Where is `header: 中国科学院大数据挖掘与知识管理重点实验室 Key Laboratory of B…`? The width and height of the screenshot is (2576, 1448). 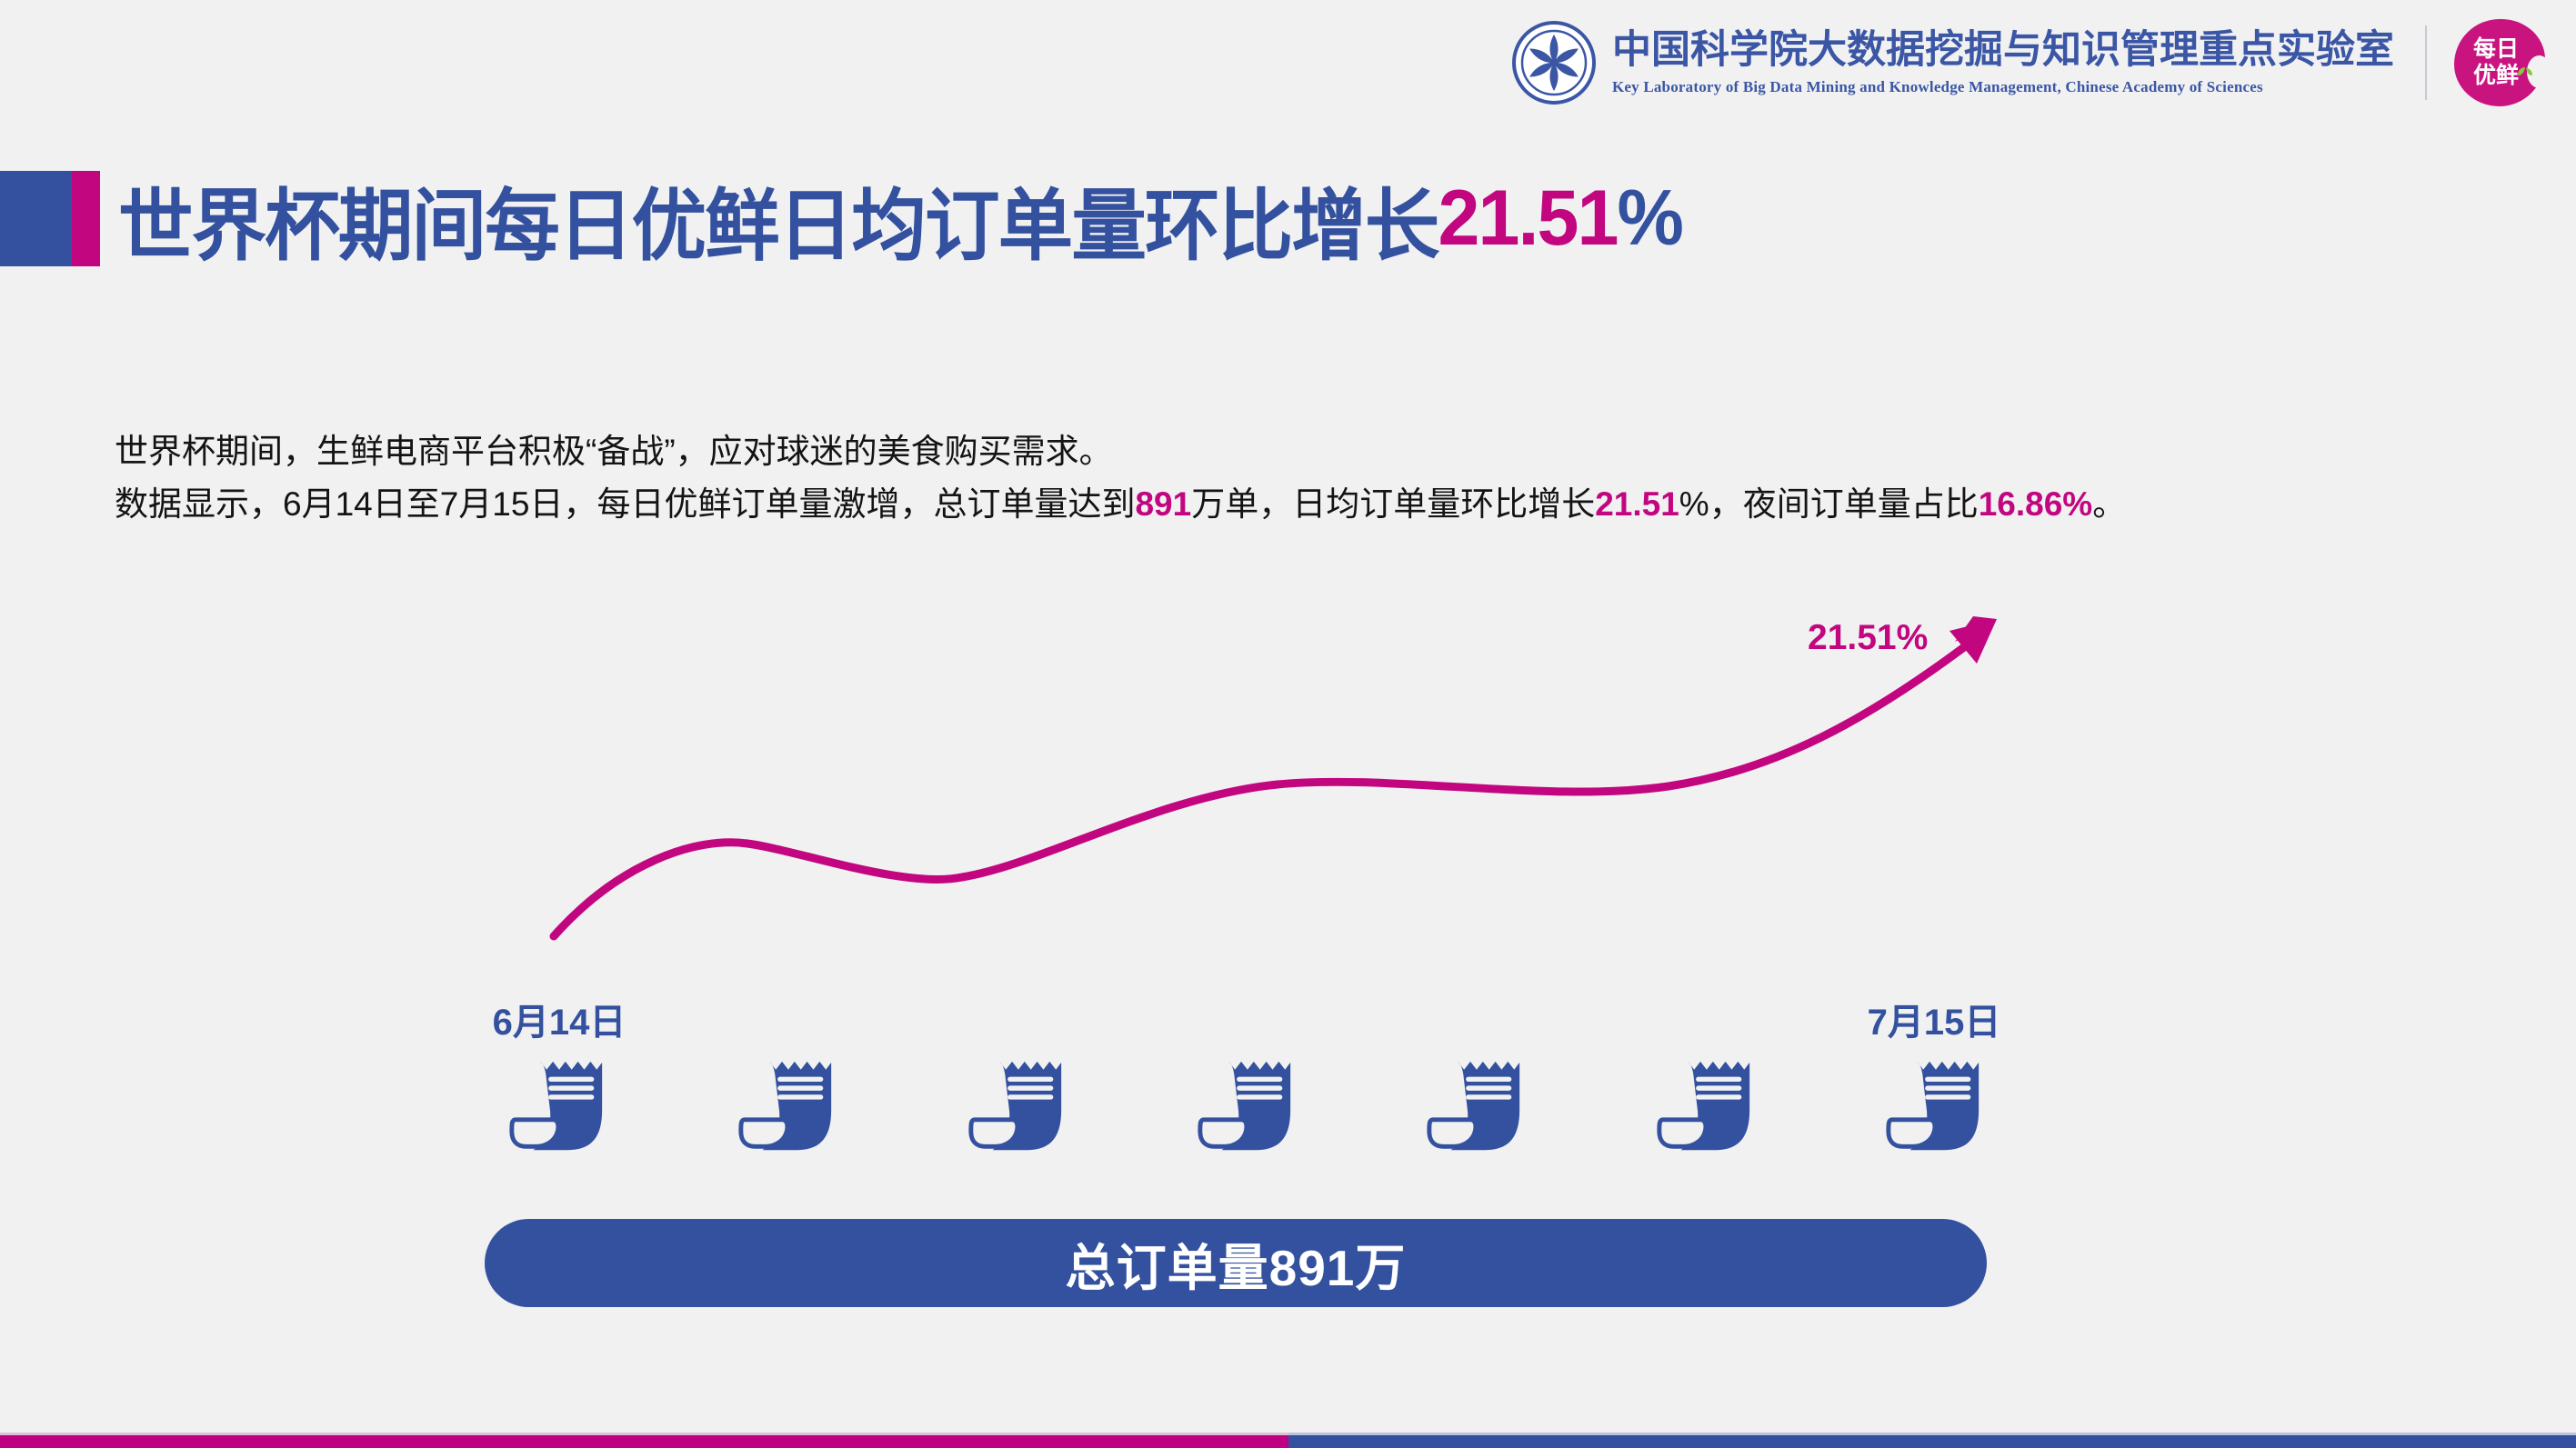
header: 中国科学院大数据挖掘与知识管理重点实验室 Key Laboratory of B… is located at coordinates (2030, 63).